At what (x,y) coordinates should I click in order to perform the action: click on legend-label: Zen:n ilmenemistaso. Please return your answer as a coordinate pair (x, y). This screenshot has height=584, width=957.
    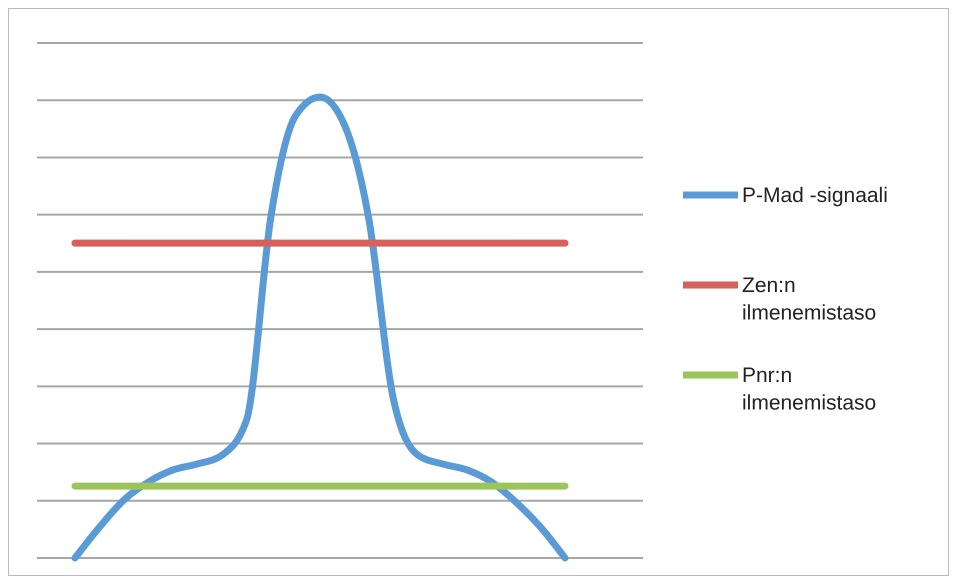
    Looking at the image, I should click on (809, 299).